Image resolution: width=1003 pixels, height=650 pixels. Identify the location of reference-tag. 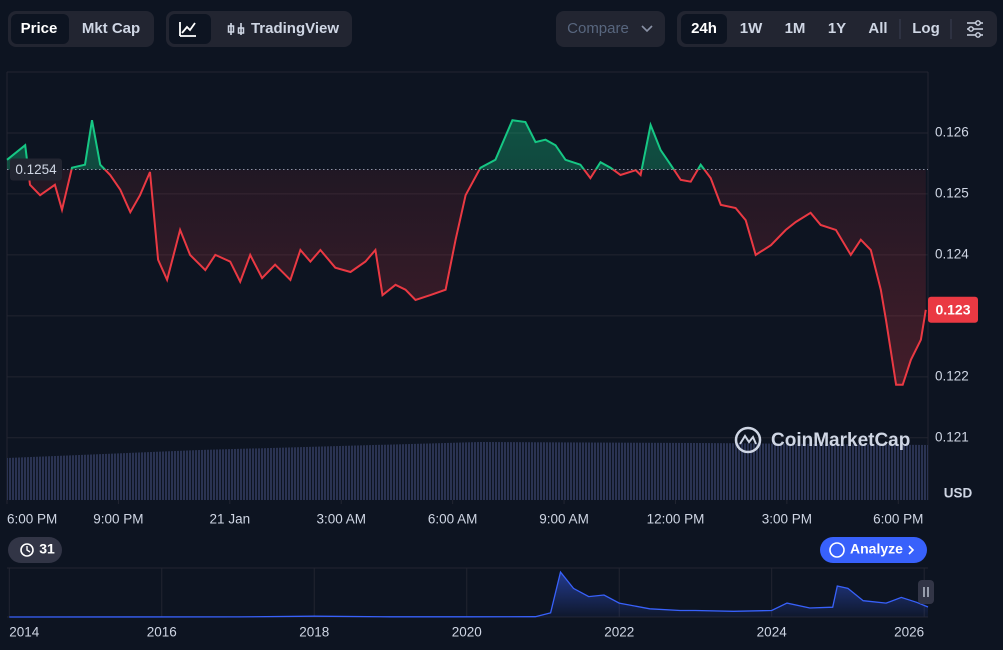
(36, 169).